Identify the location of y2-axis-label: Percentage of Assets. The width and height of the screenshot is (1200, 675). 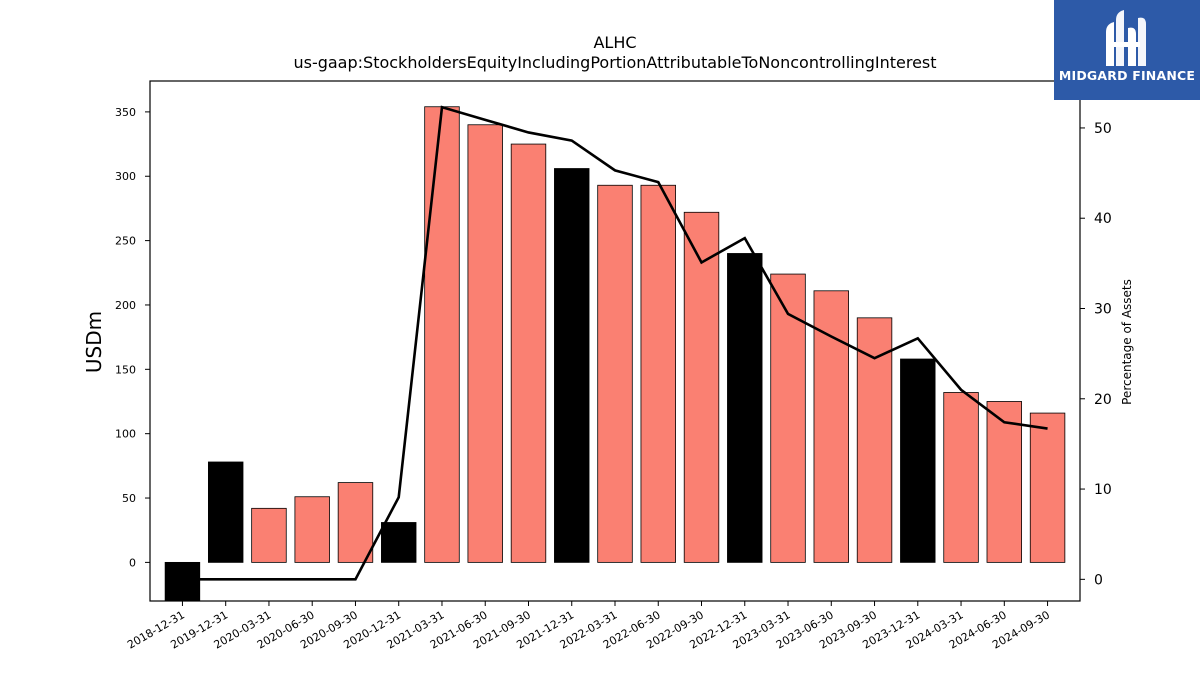
(1127, 342).